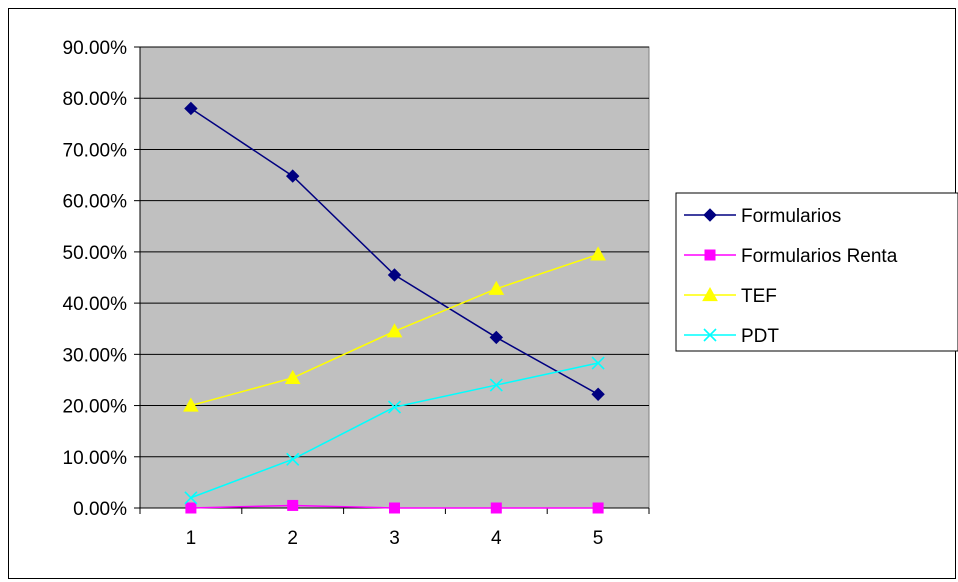  What do you see at coordinates (759, 296) in the screenshot?
I see `legend-label: TEF` at bounding box center [759, 296].